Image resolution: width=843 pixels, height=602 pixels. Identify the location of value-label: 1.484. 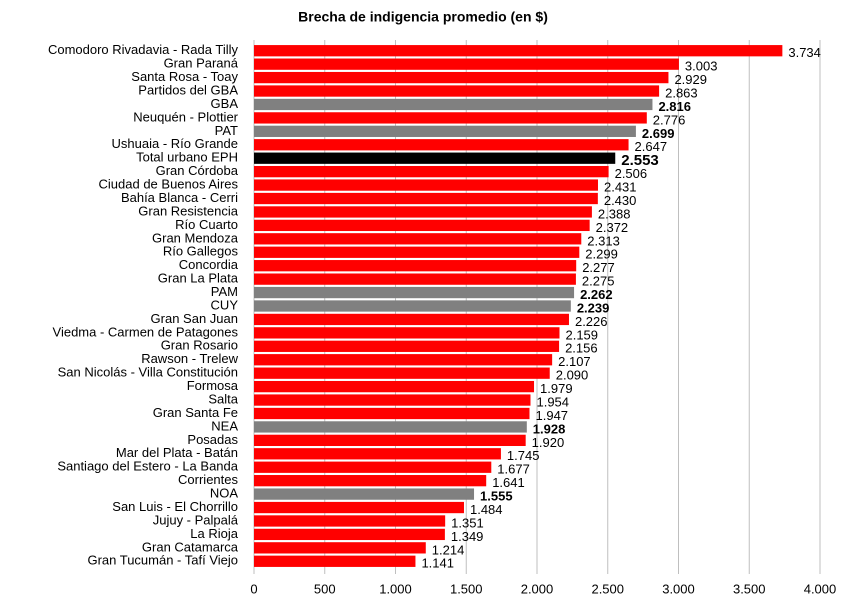
(486, 509).